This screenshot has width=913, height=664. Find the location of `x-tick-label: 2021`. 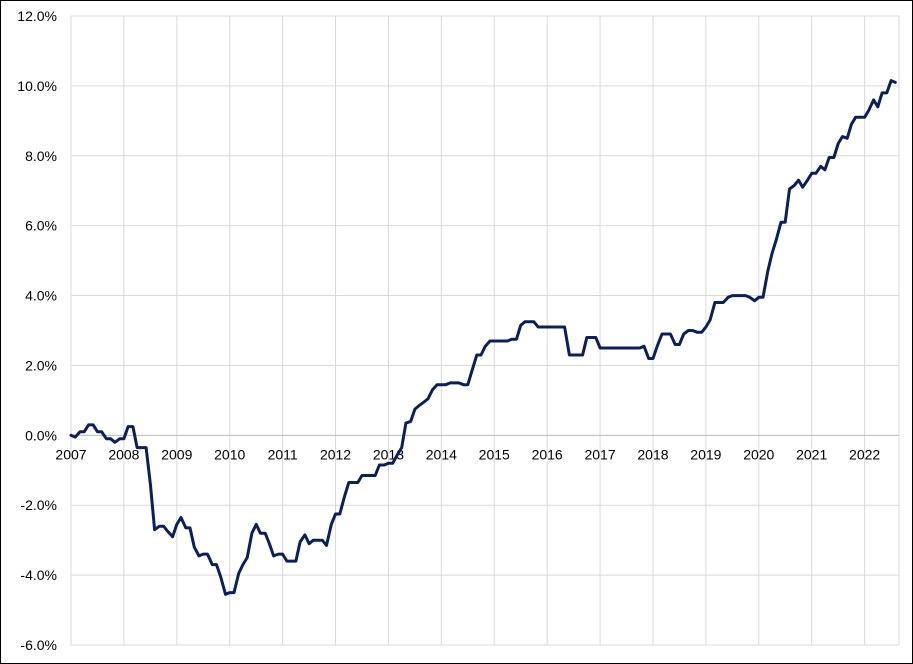

x-tick-label: 2021 is located at coordinates (811, 454).